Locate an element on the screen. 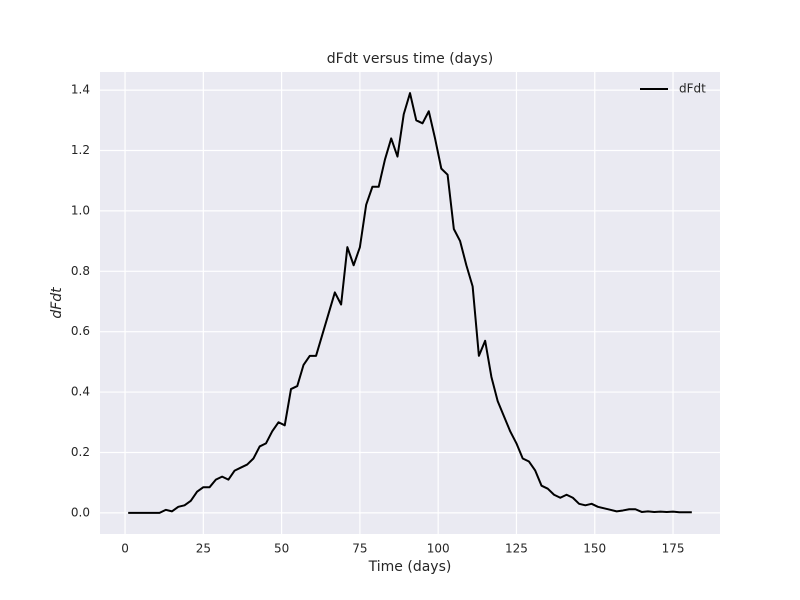  x-tick-label: 150 is located at coordinates (594, 549).